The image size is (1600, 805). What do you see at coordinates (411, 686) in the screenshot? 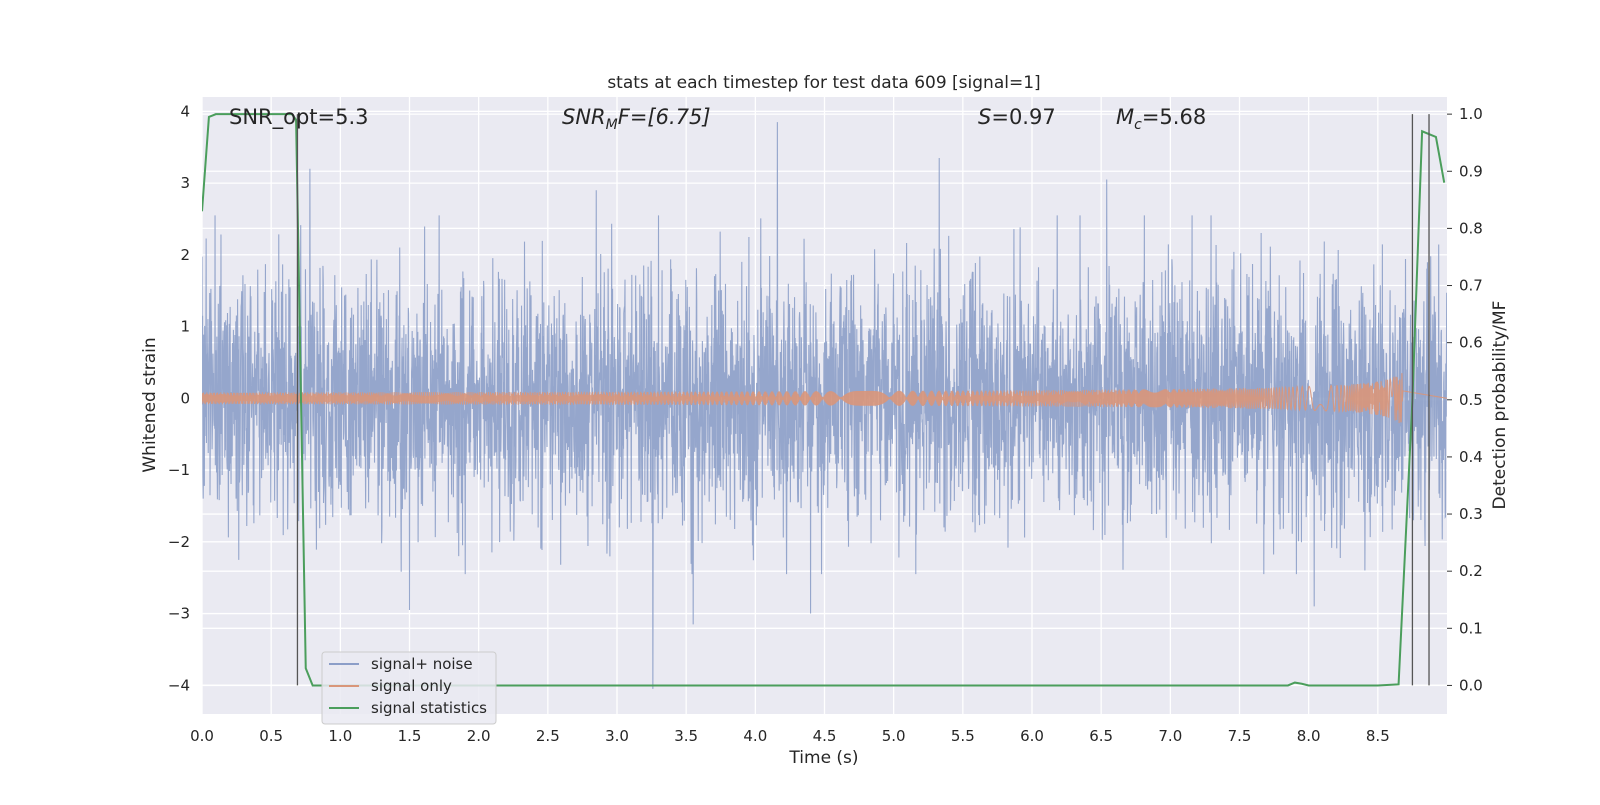
I see `legend-label-signal-only: signal only` at bounding box center [411, 686].